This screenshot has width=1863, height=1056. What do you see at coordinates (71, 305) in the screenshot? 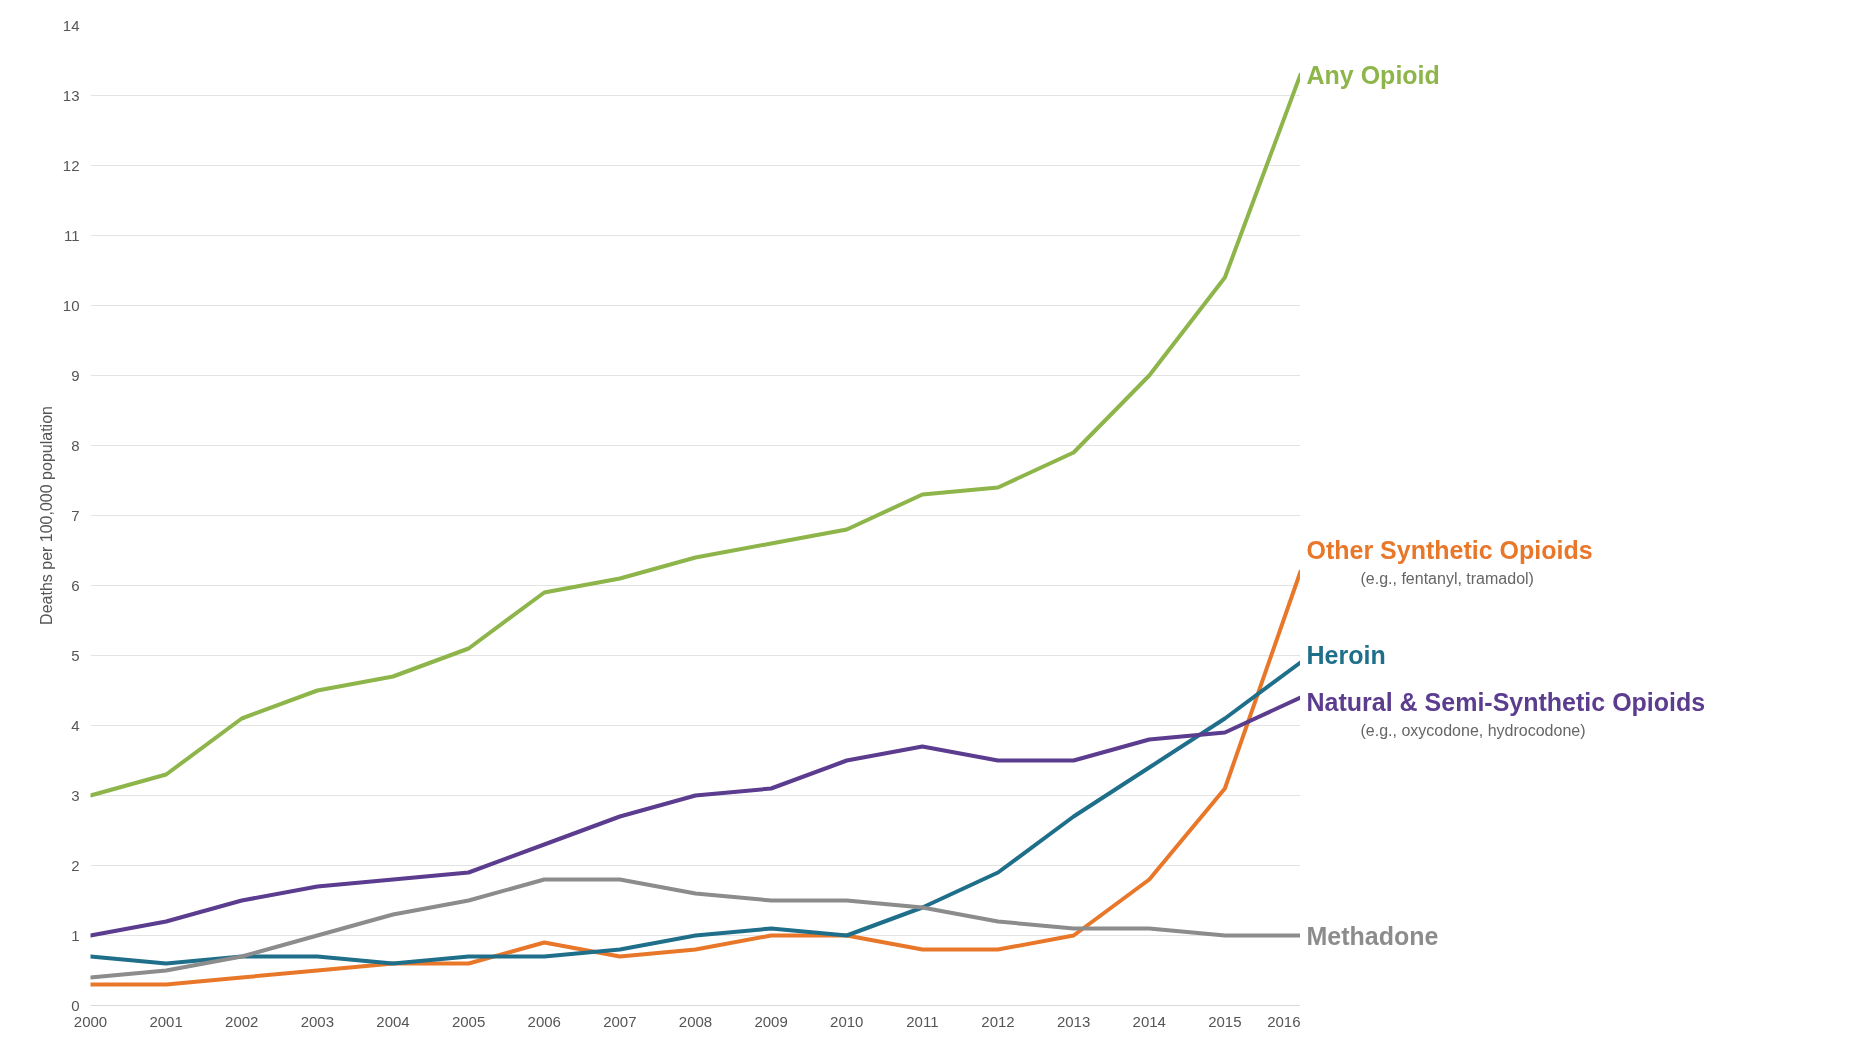
I see `y-tick-label: 10` at bounding box center [71, 305].